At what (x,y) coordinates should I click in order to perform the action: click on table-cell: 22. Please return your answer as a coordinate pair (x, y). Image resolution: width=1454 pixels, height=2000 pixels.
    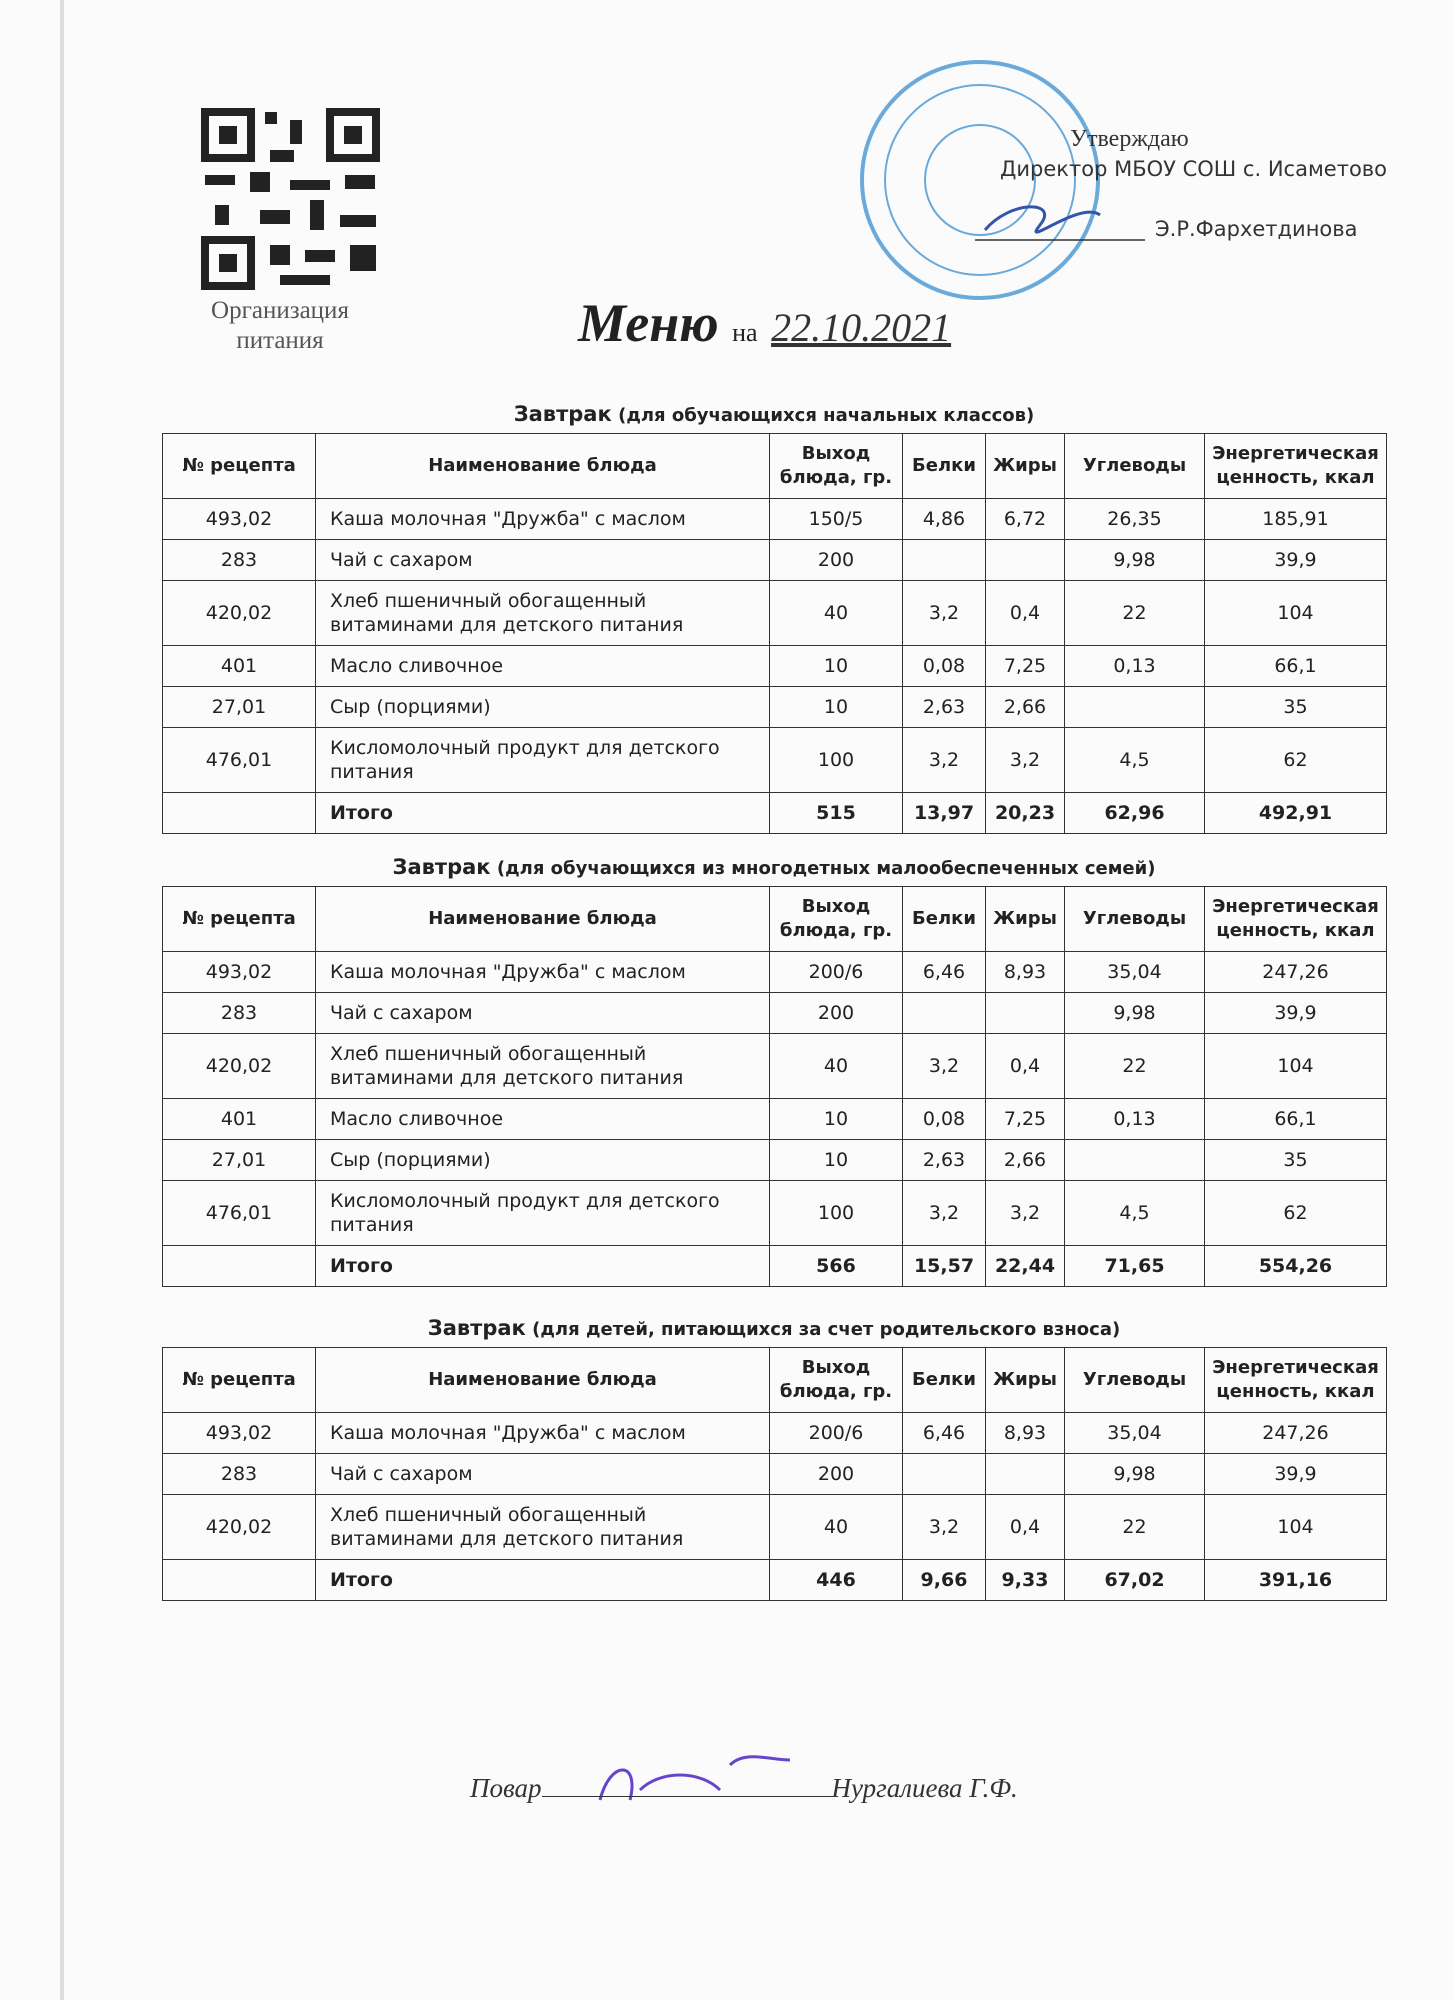
    Looking at the image, I should click on (1134, 613).